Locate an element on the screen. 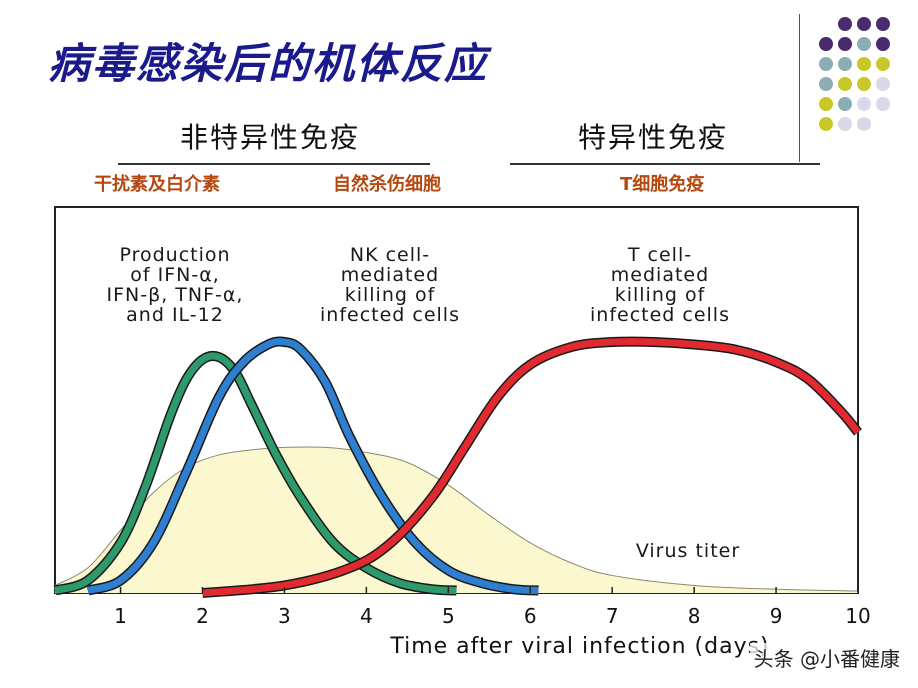  interferon-interleukin-label: 干扰素及白介素 is located at coordinates (157, 184).